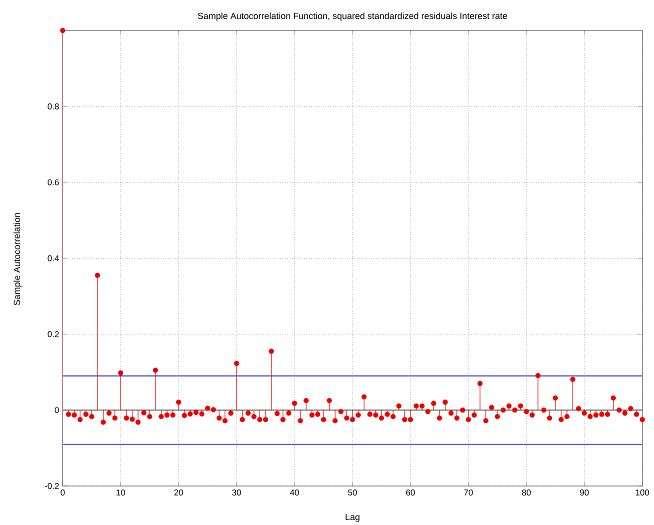  I want to click on x-axis-title: Lag, so click(353, 518).